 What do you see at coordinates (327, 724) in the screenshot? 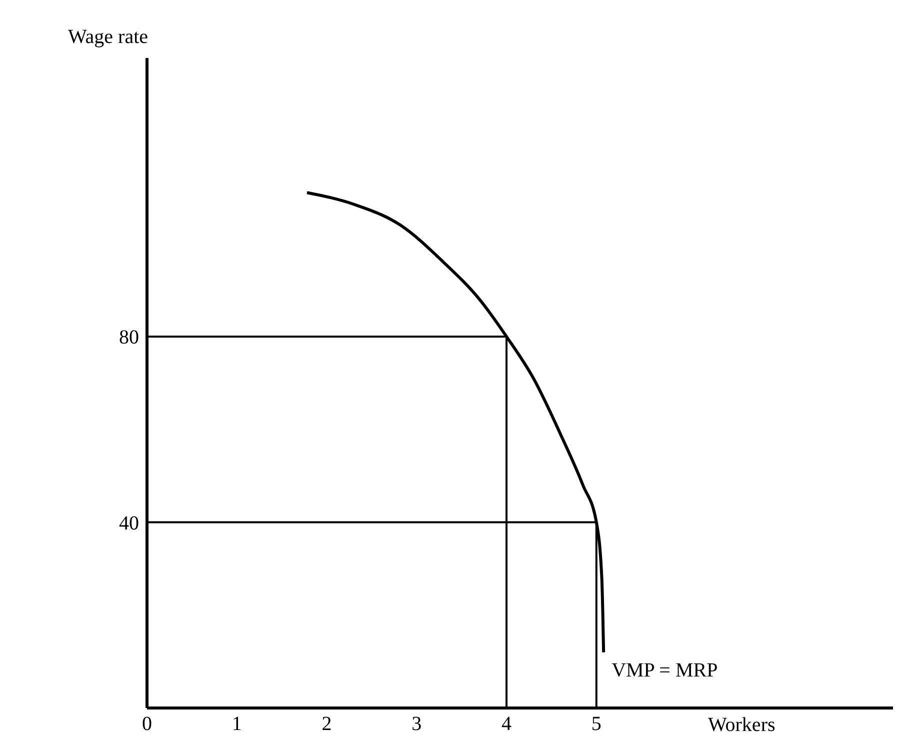
I see `x-tick-label: 2` at bounding box center [327, 724].